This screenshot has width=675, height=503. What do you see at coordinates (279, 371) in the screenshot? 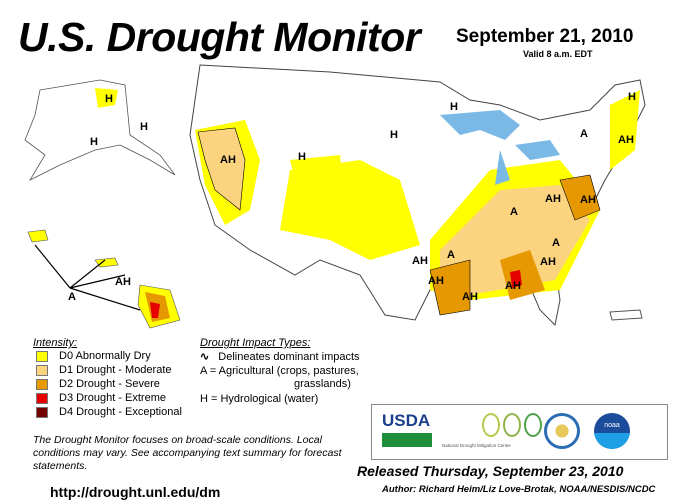
I see `impact-a-label: A = Agricultural (crops, pastures,` at bounding box center [279, 371].